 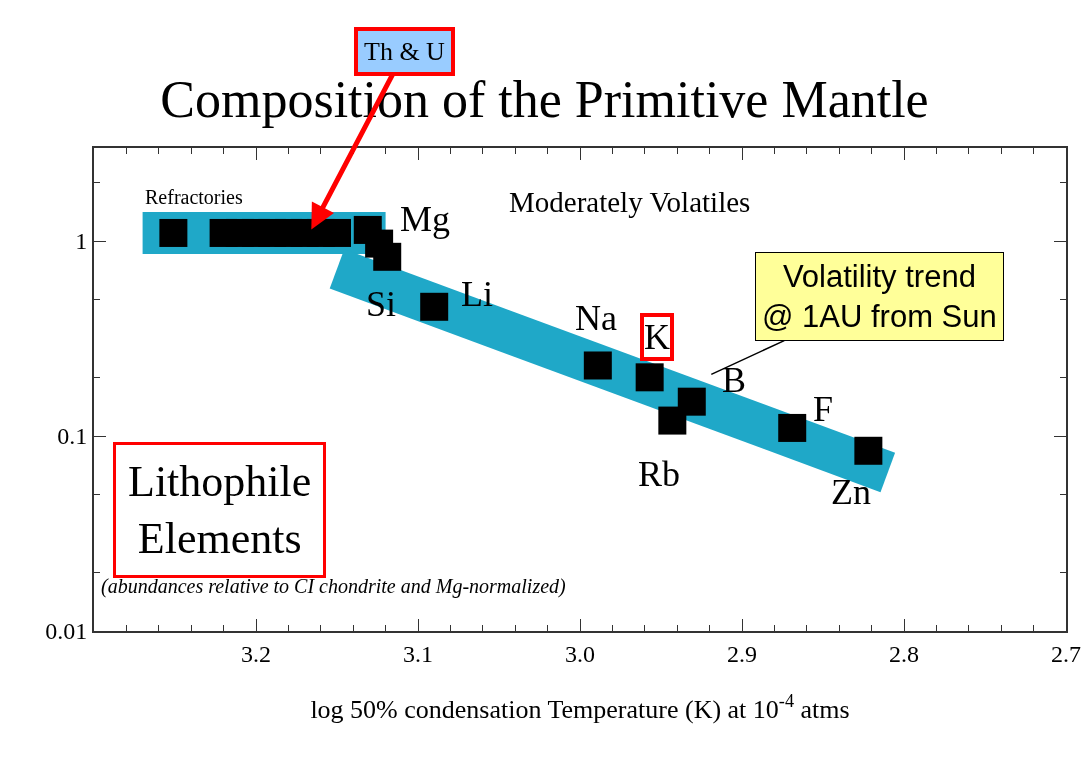 What do you see at coordinates (904, 653) in the screenshot?
I see `x-tick-label: 2.8` at bounding box center [904, 653].